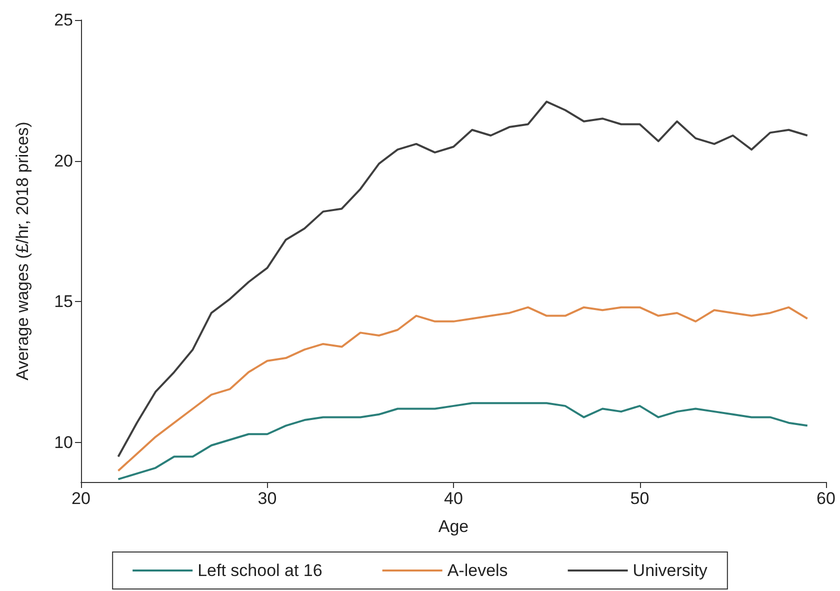 The image size is (840, 591). I want to click on y-tick-label: 20, so click(63, 160).